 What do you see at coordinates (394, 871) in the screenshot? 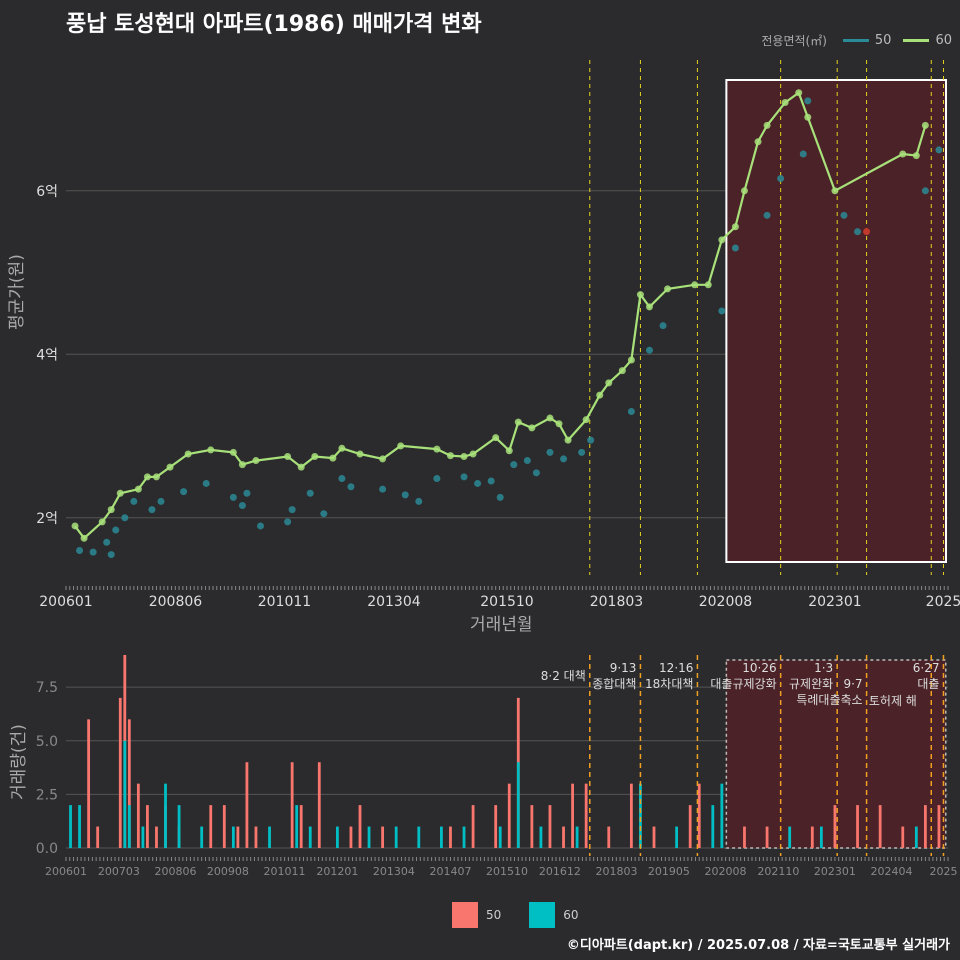
I see `x-tick-label-bottom: 201304` at bounding box center [394, 871].